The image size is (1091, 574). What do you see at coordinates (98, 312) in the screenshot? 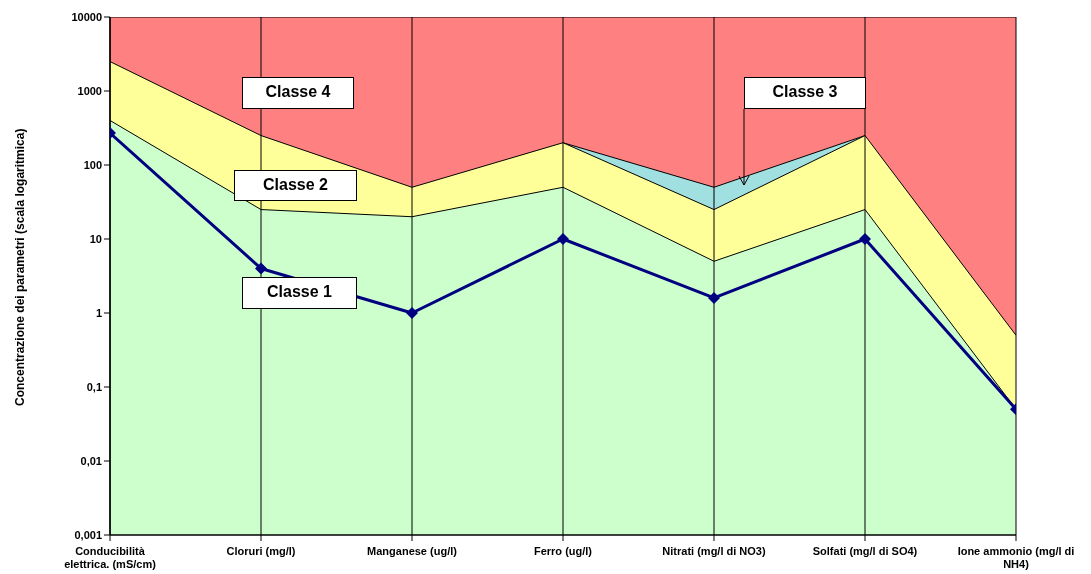
I see `y-tick-label: 1` at bounding box center [98, 312].